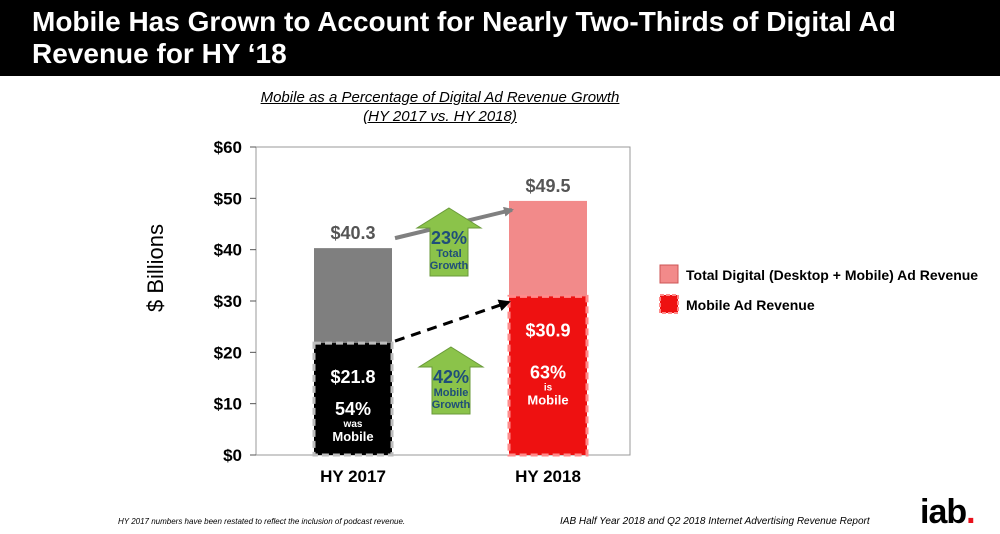  I want to click on mobile-share-pct-0: 54%, so click(353, 409).